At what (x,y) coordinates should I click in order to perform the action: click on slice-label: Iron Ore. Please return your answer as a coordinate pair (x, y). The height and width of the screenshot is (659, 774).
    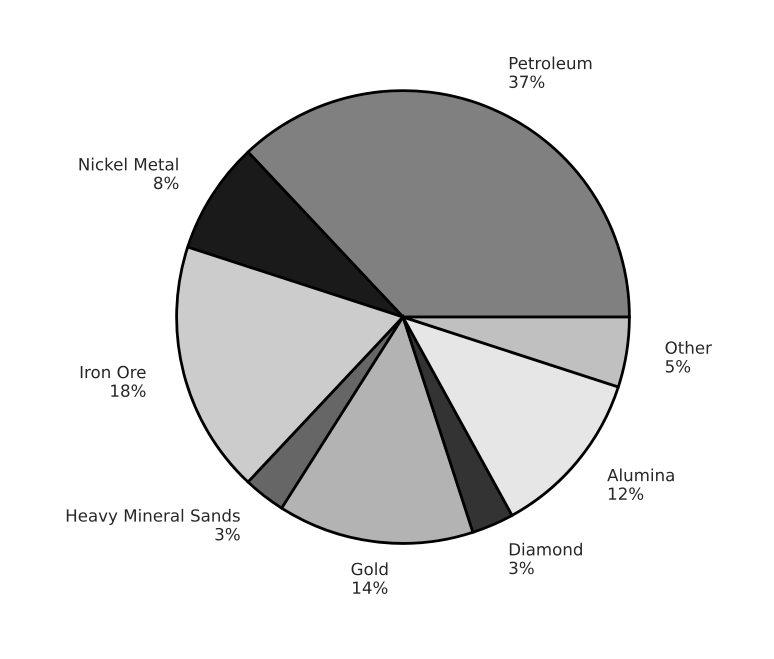
    Looking at the image, I should click on (113, 372).